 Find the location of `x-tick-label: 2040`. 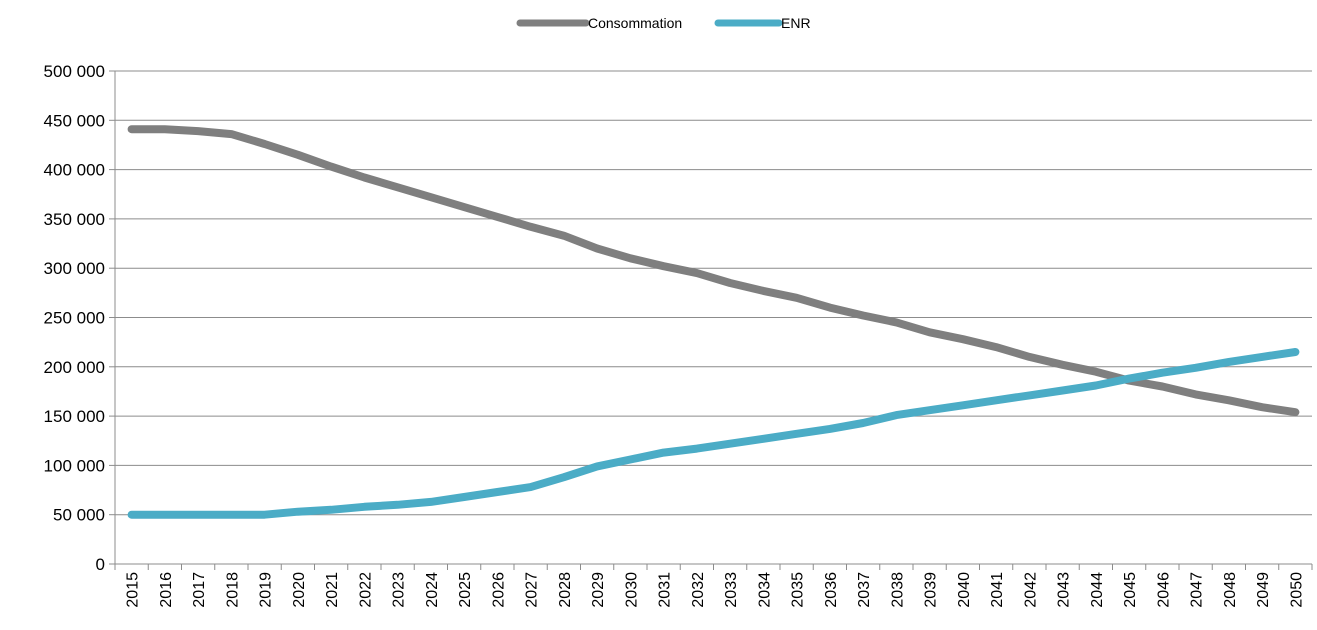

x-tick-label: 2040 is located at coordinates (964, 590).